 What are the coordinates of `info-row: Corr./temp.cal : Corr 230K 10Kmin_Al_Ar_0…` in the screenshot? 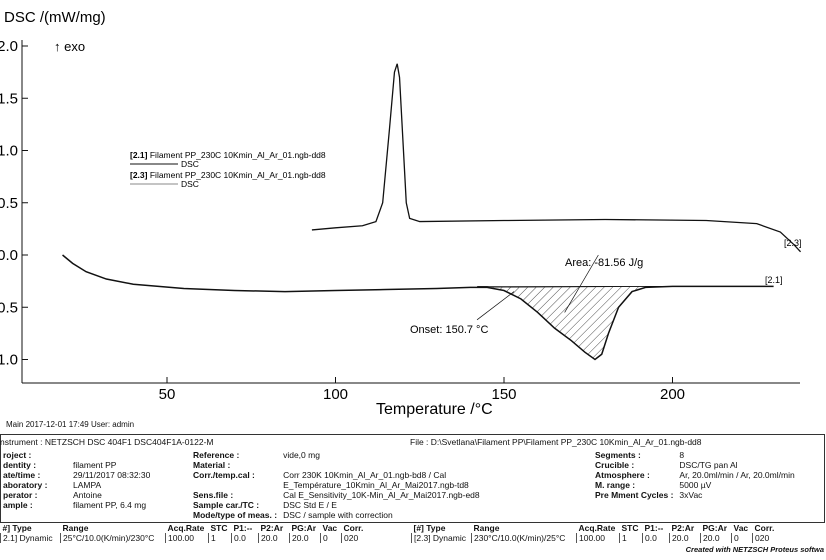 It's located at (369, 480).